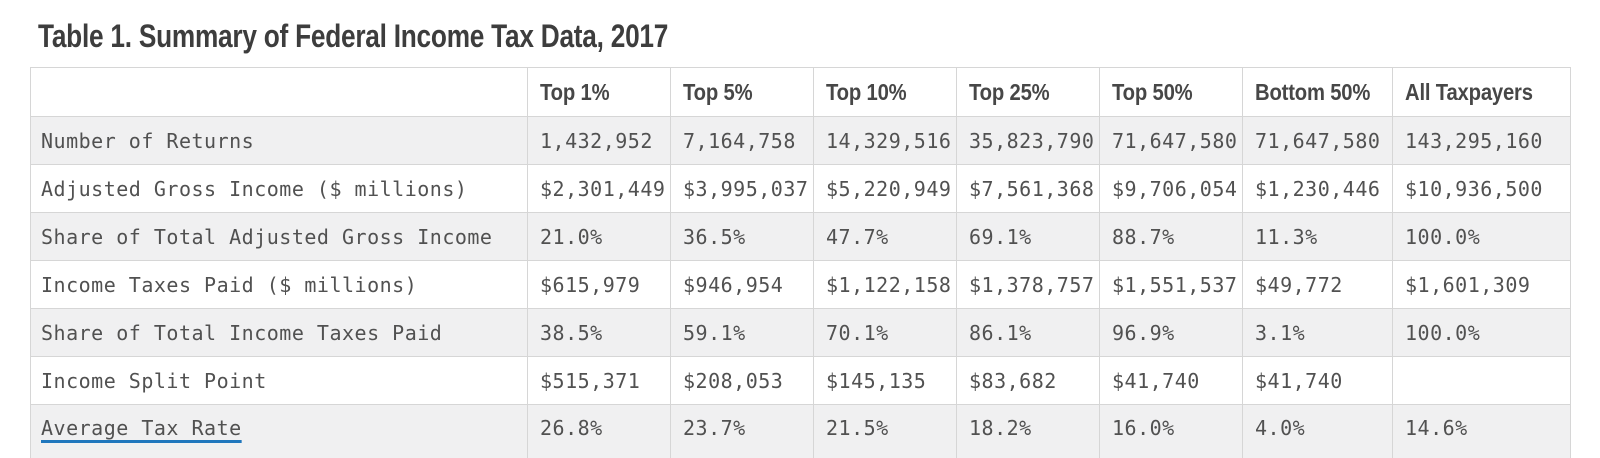  I want to click on table-cell: $83,682, so click(1028, 380).